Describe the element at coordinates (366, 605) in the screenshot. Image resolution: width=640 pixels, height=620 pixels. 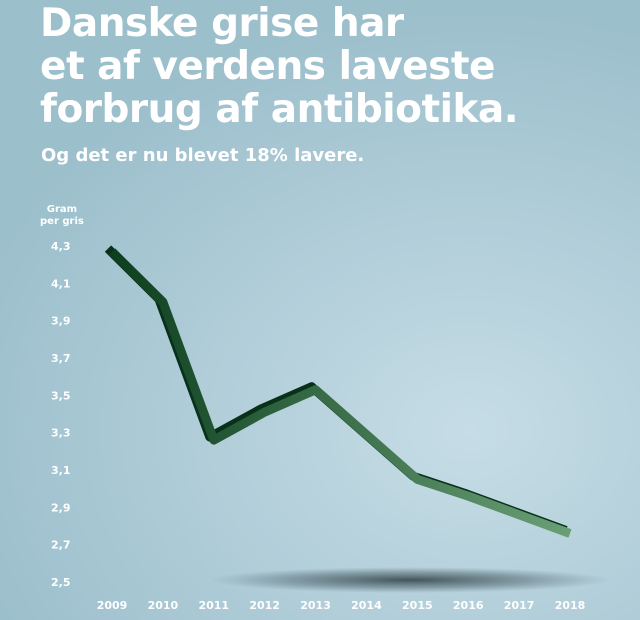
I see `x-tick-label: 2014` at that location.